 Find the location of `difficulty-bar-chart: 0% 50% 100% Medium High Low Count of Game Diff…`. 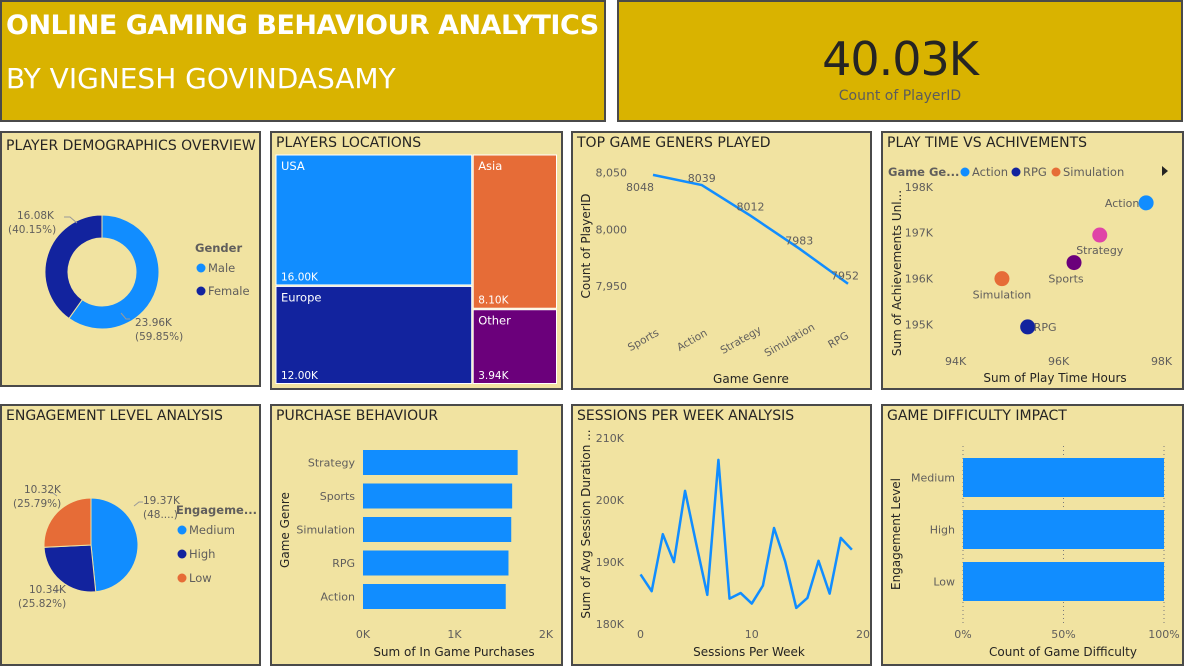

difficulty-bar-chart: 0% 50% 100% Medium High Low Count of Game Diff… is located at coordinates (1033, 536).